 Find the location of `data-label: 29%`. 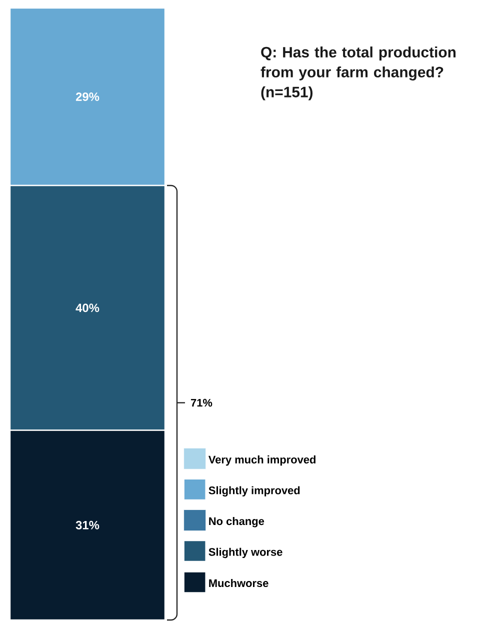

data-label: 29% is located at coordinates (88, 96).